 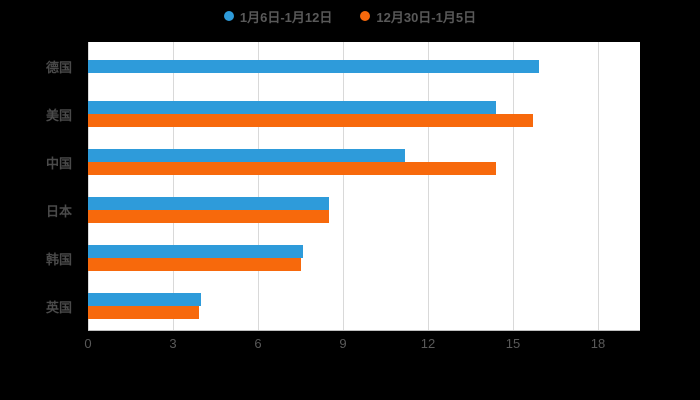 What do you see at coordinates (247, 155) in the screenshot?
I see `bar-中国-1月6日-1月12日` at bounding box center [247, 155].